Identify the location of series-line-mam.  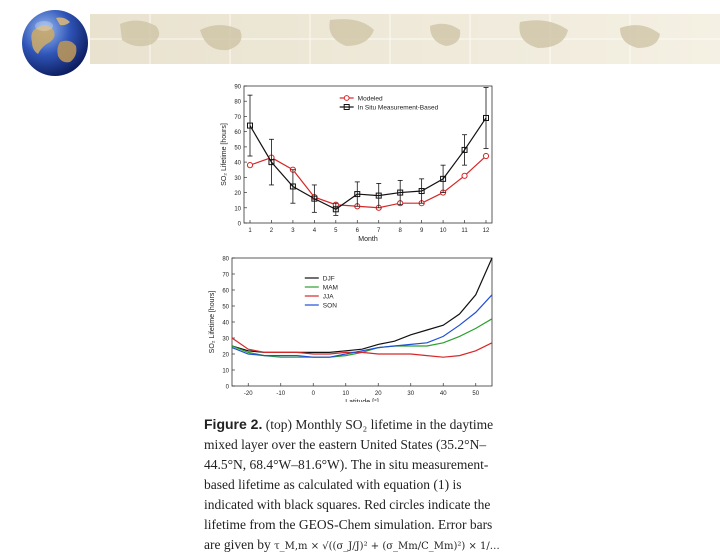
(362, 338).